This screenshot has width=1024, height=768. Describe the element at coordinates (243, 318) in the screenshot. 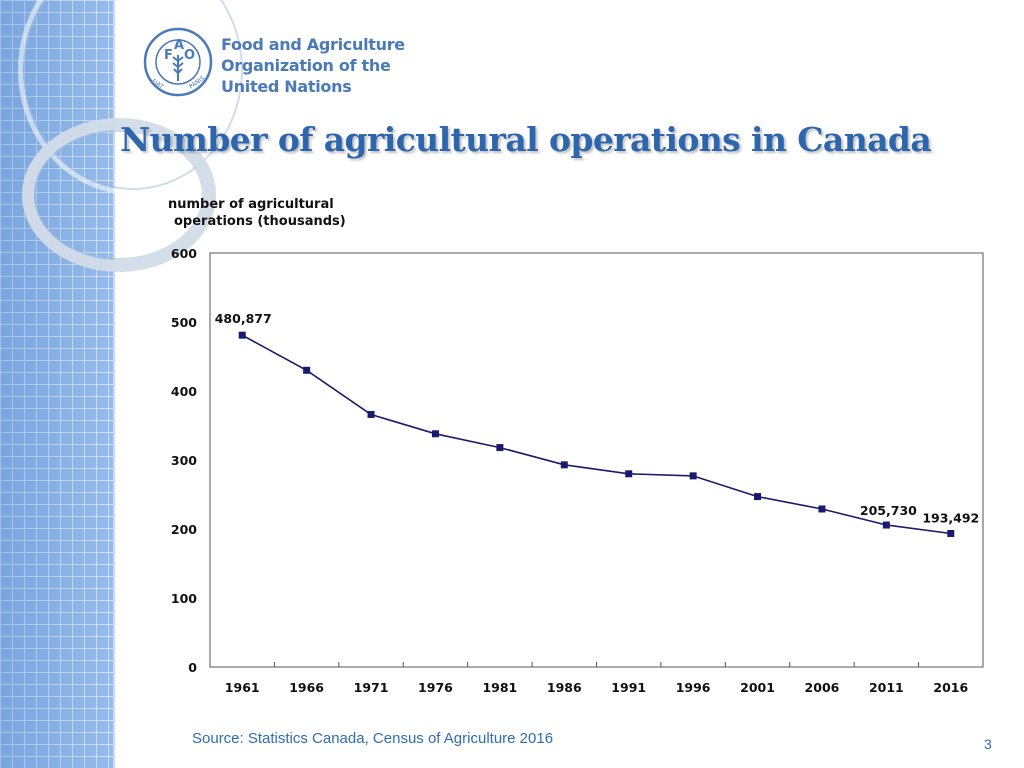

I see `data-label-1961: 480,877` at that location.